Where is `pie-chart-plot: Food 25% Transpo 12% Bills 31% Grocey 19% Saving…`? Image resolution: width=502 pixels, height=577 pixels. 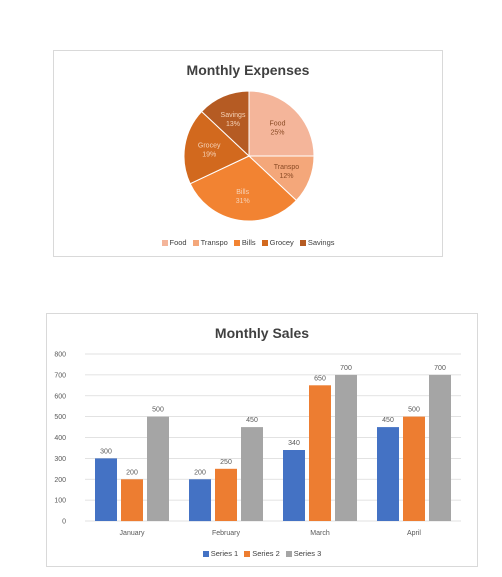
pie-chart-plot: Food 25% Transpo 12% Bills 31% Grocey 19% Saving… is located at coordinates (249, 156).